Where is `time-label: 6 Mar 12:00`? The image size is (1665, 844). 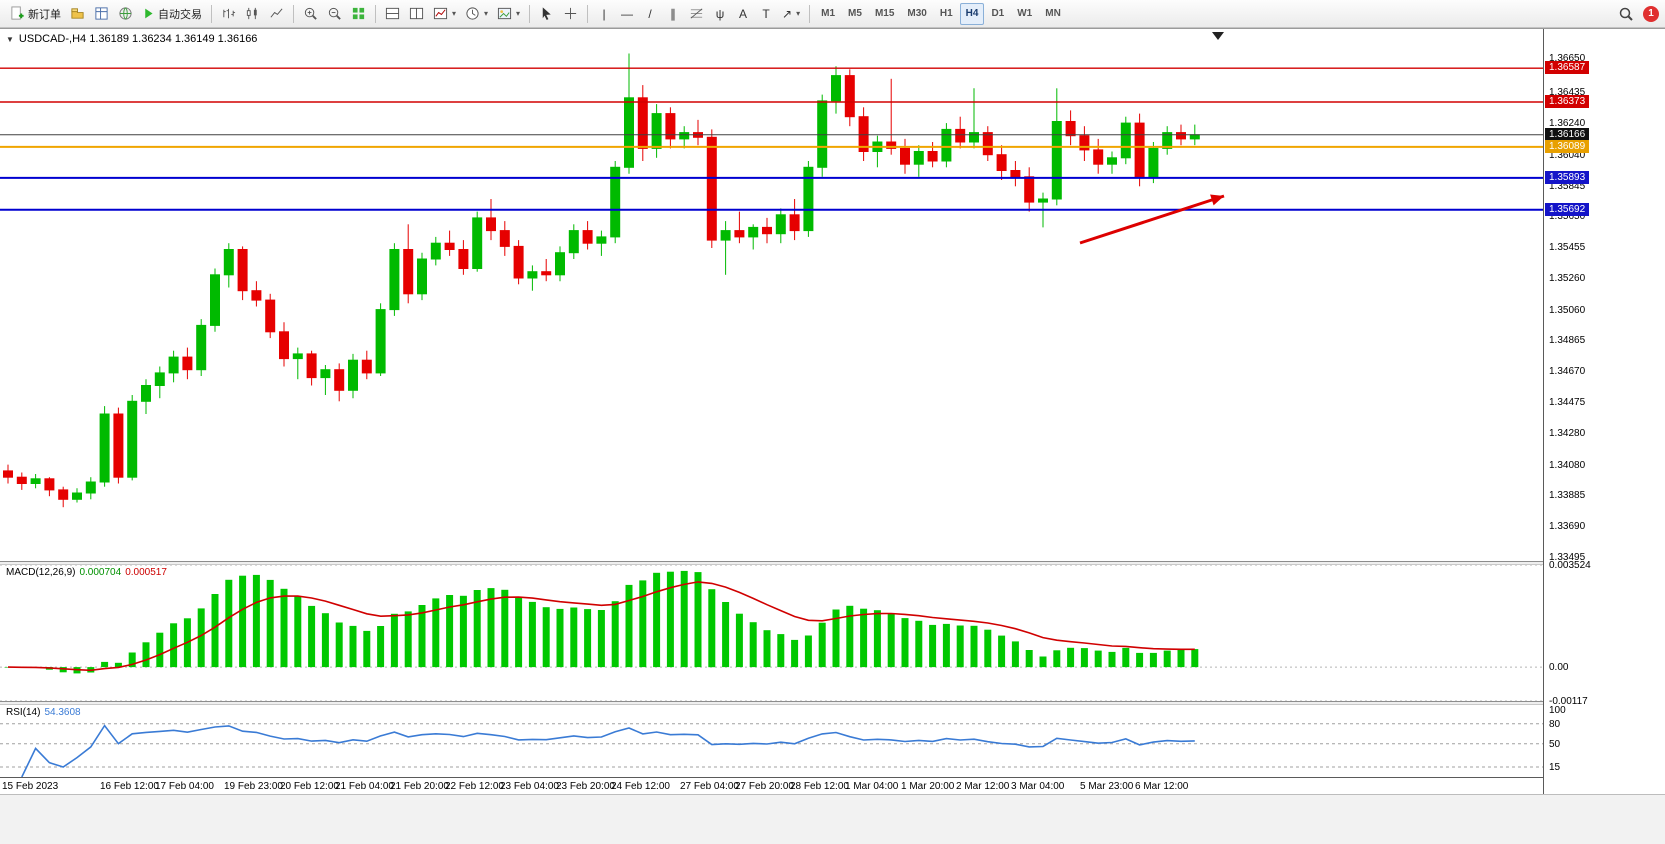 time-label: 6 Mar 12:00 is located at coordinates (1162, 786).